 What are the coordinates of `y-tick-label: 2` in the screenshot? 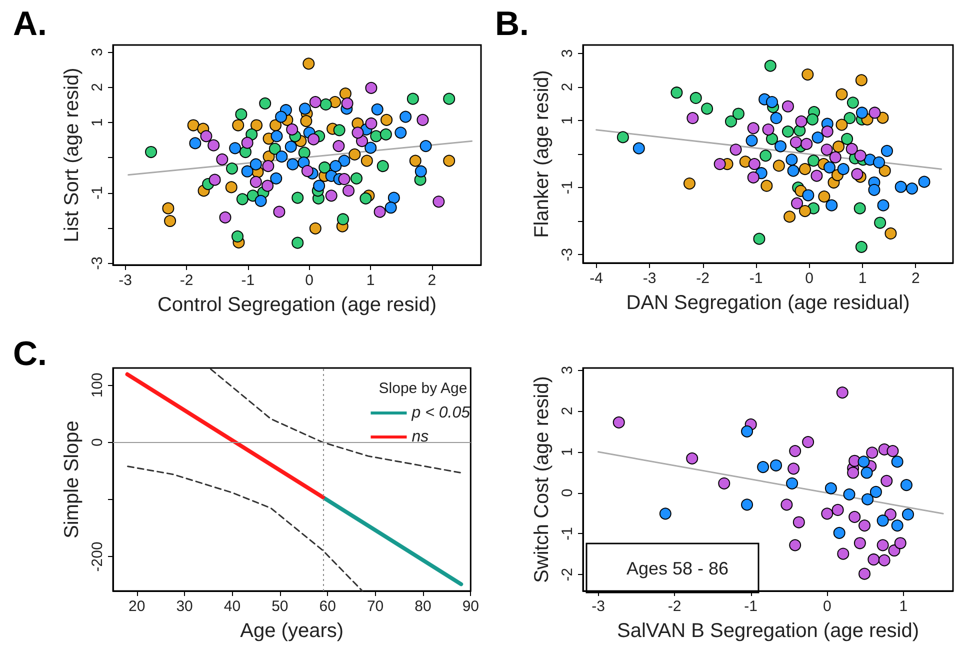 It's located at (567, 411).